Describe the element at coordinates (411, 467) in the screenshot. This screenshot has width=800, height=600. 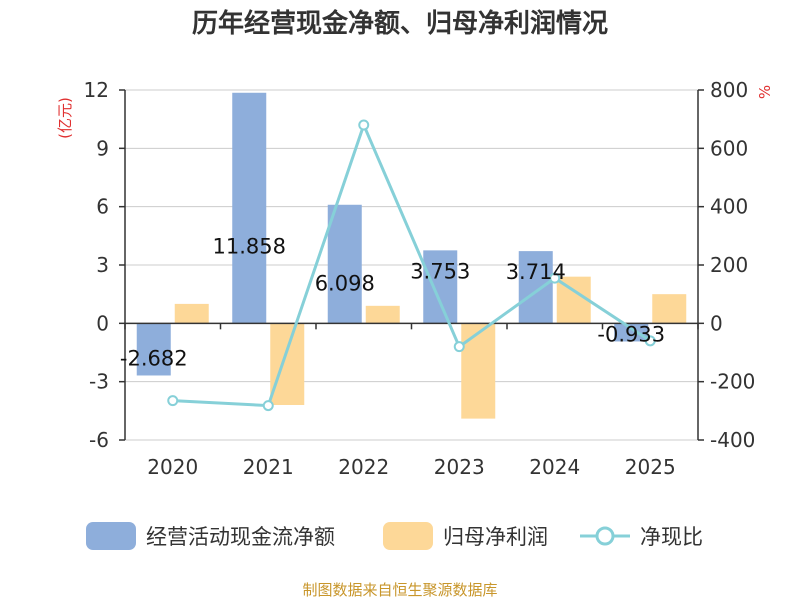
I see `x-axis: 2020 2021 2022 2023 2024 2025` at that location.